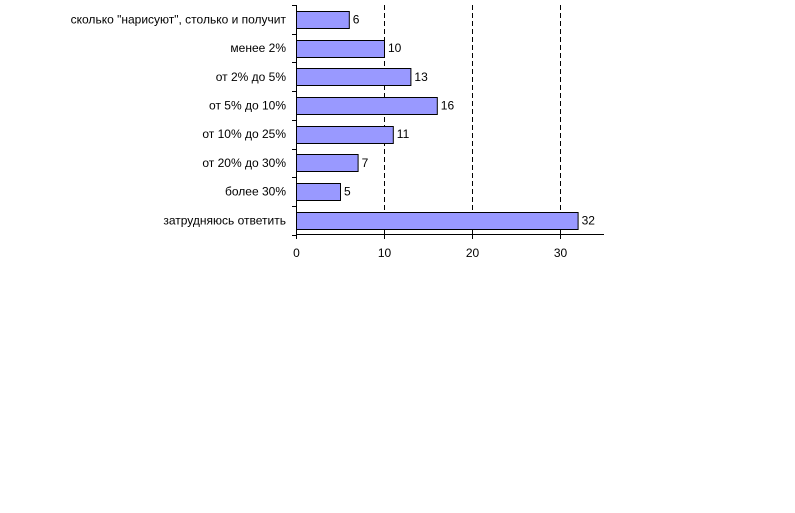  What do you see at coordinates (356, 19) in the screenshot?
I see `data-label: 6` at bounding box center [356, 19].